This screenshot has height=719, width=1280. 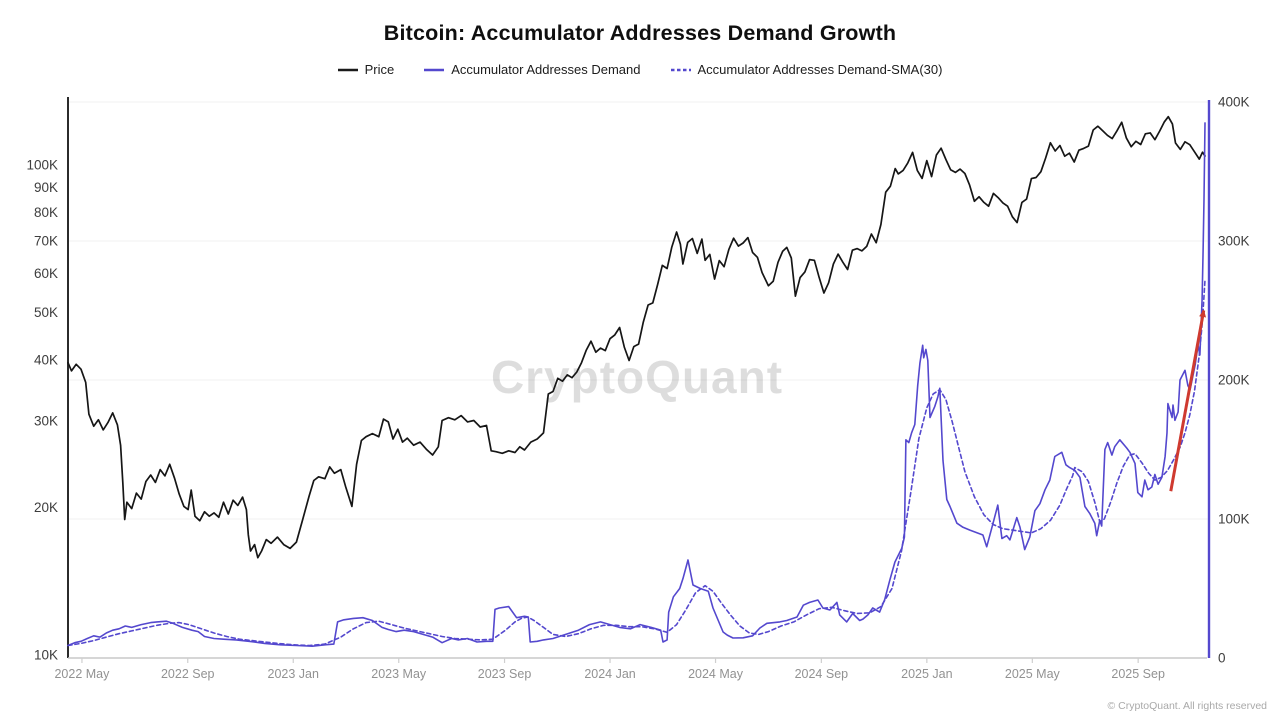 I want to click on x-tick-label: 2022 May, so click(x=82, y=674).